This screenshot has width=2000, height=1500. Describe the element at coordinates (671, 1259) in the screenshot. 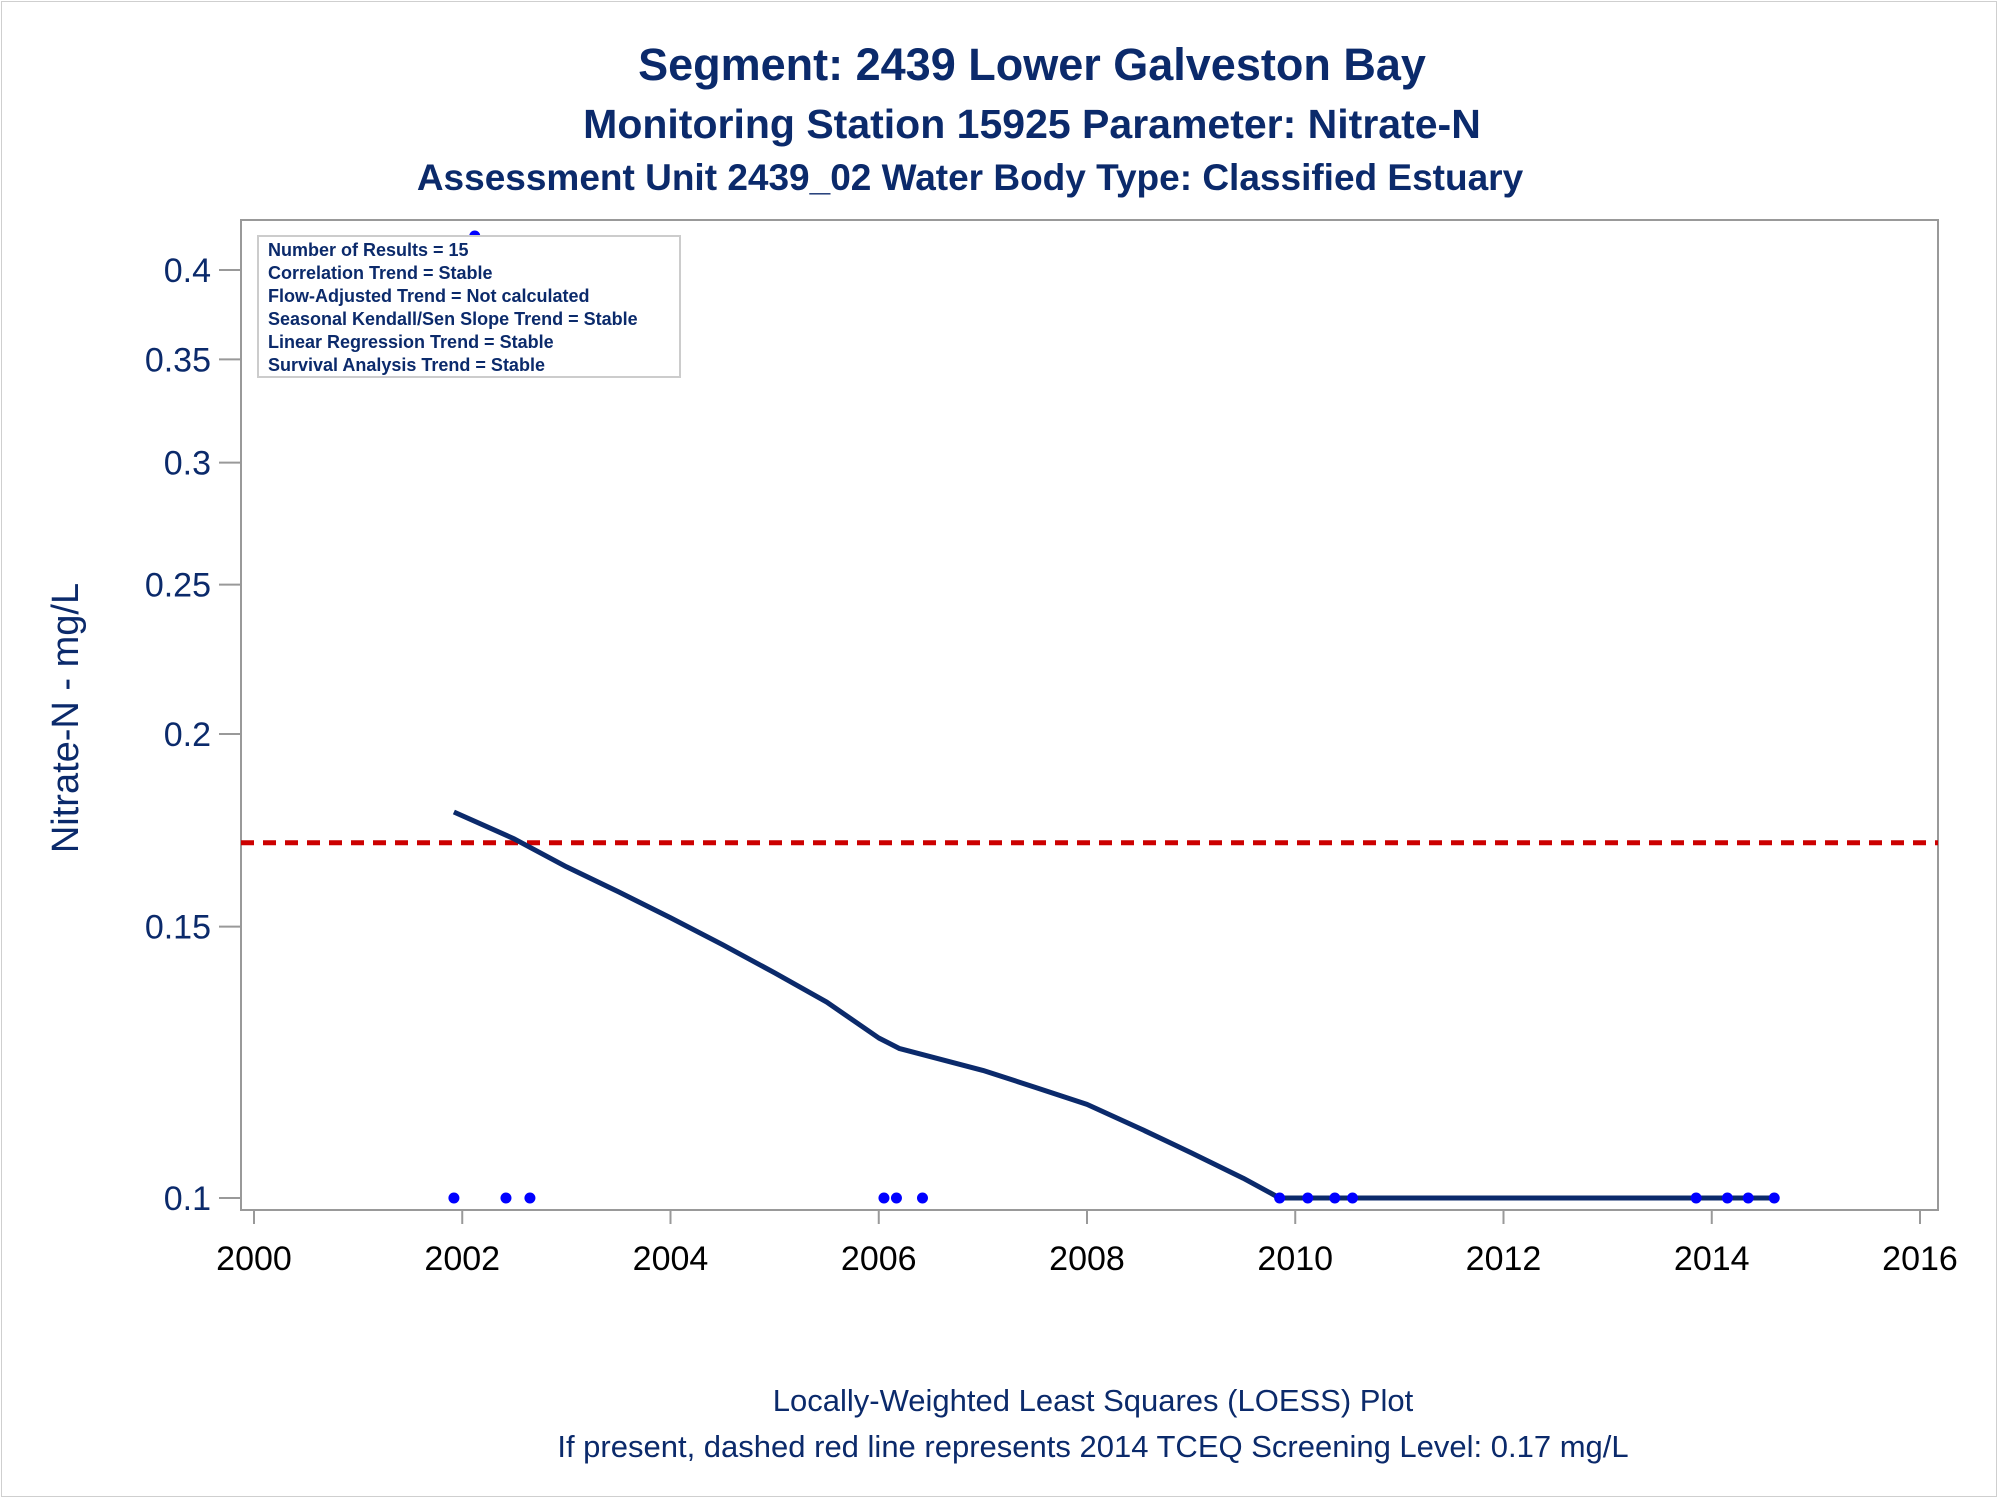

I see `x-tick-label: 2004` at that location.